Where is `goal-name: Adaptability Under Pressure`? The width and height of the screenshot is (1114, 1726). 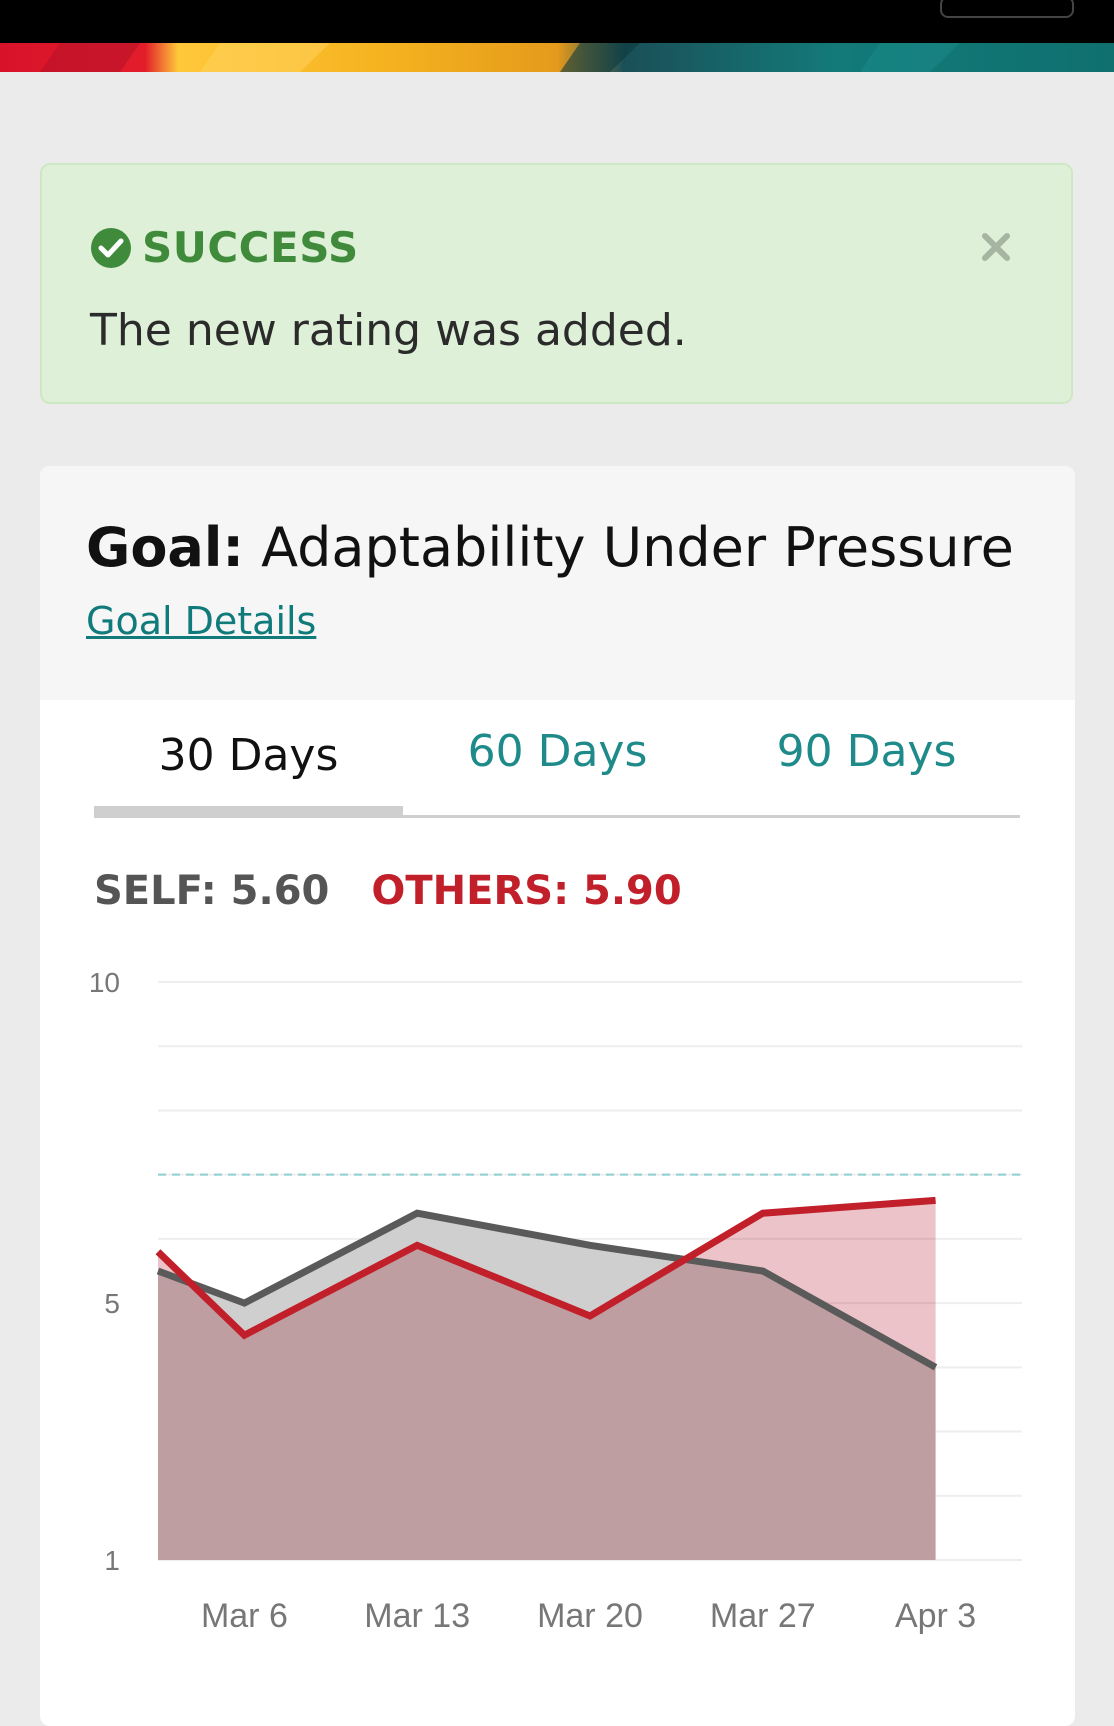 goal-name: Adaptability Under Pressure is located at coordinates (637, 547).